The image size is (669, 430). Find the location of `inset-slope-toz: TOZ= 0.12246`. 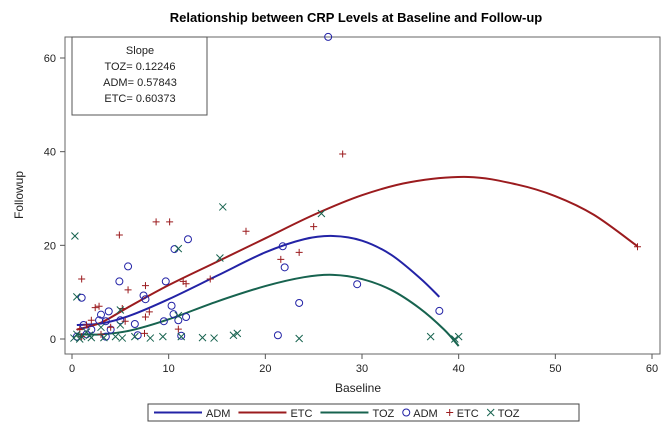

inset-slope-toz: TOZ= 0.12246 is located at coordinates (139, 67).